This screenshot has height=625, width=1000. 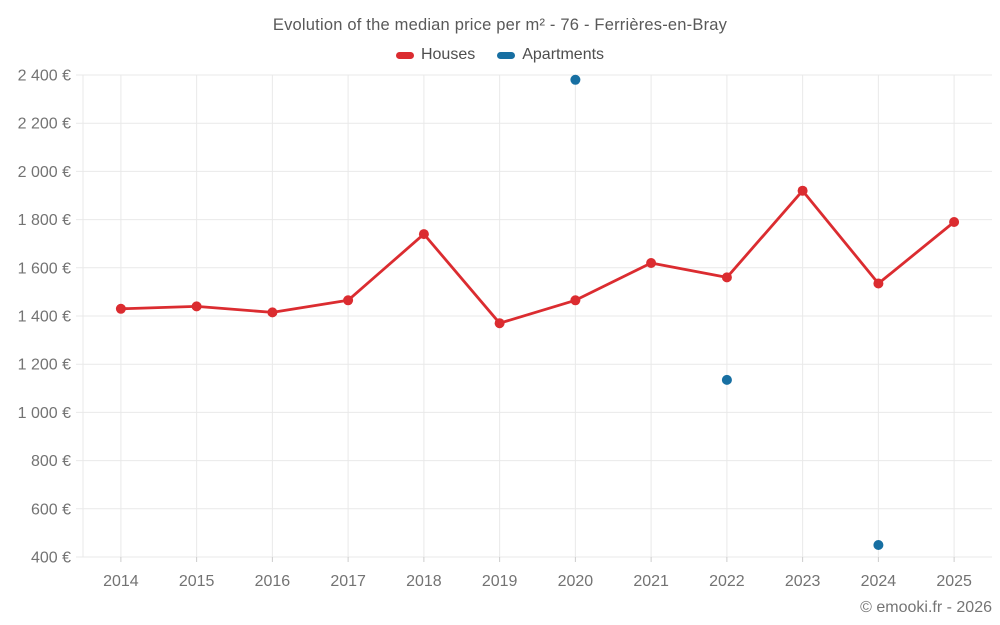 I want to click on point-houses-2018, so click(x=423, y=234).